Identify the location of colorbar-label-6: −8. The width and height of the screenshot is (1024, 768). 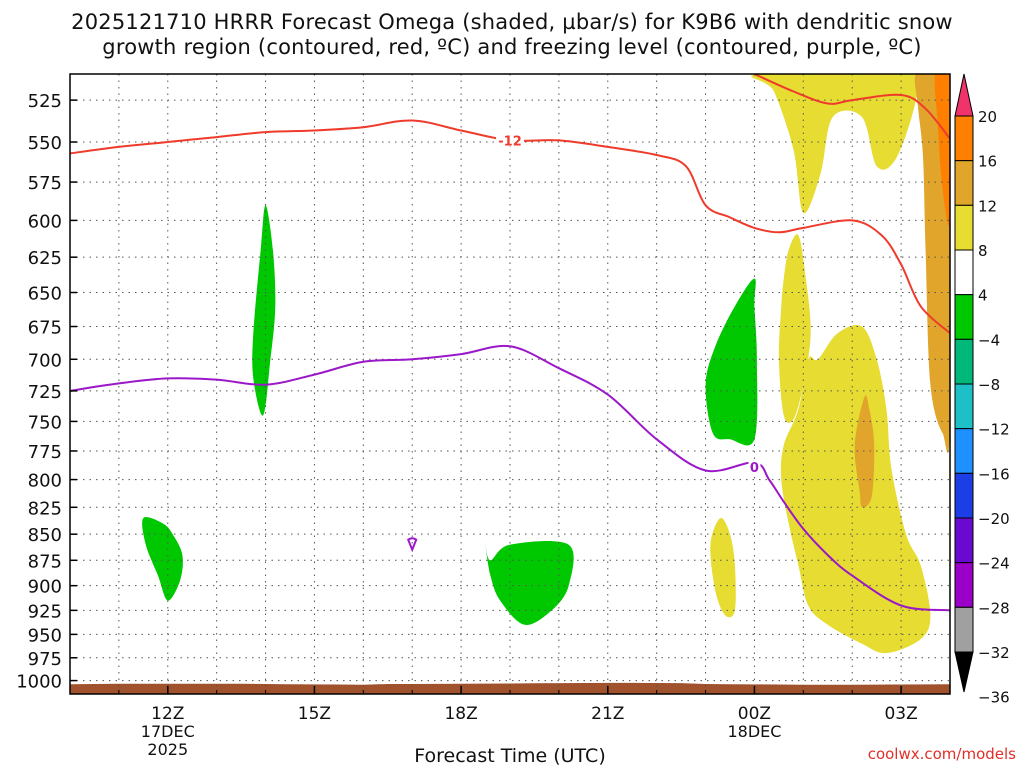
(989, 385).